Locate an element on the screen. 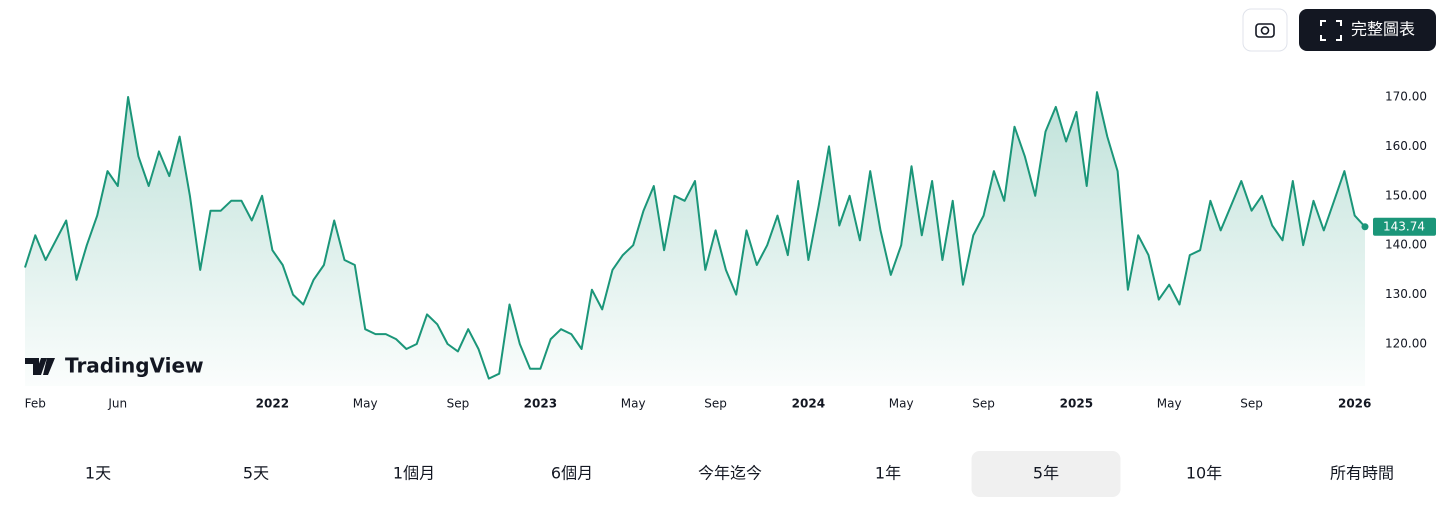 The width and height of the screenshot is (1456, 505). selected-range-bg is located at coordinates (1046, 474).